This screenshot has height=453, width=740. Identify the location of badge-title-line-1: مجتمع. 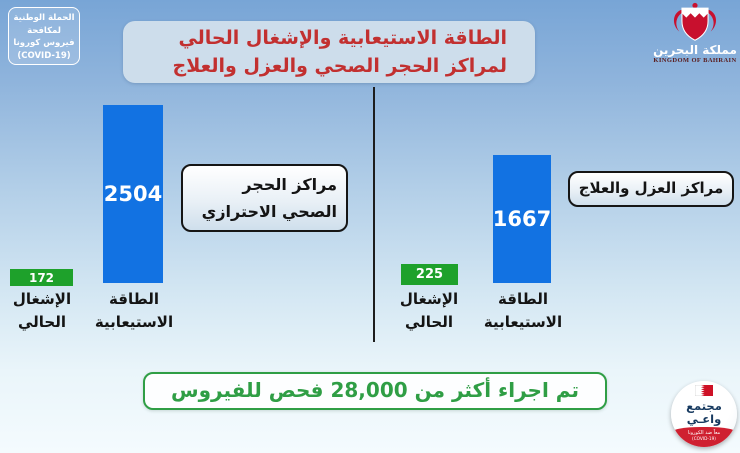
(704, 406).